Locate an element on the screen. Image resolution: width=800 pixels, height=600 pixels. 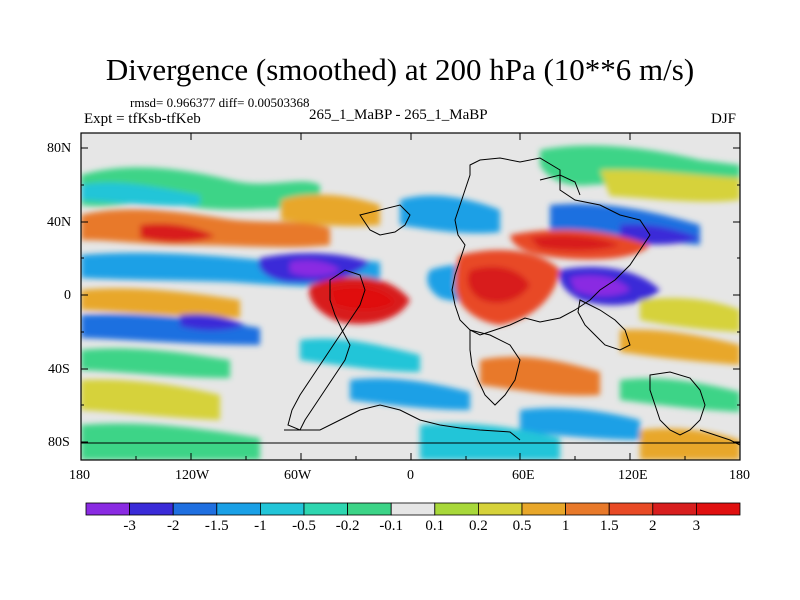
colorbar-label: 0.2 is located at coordinates (478, 526).